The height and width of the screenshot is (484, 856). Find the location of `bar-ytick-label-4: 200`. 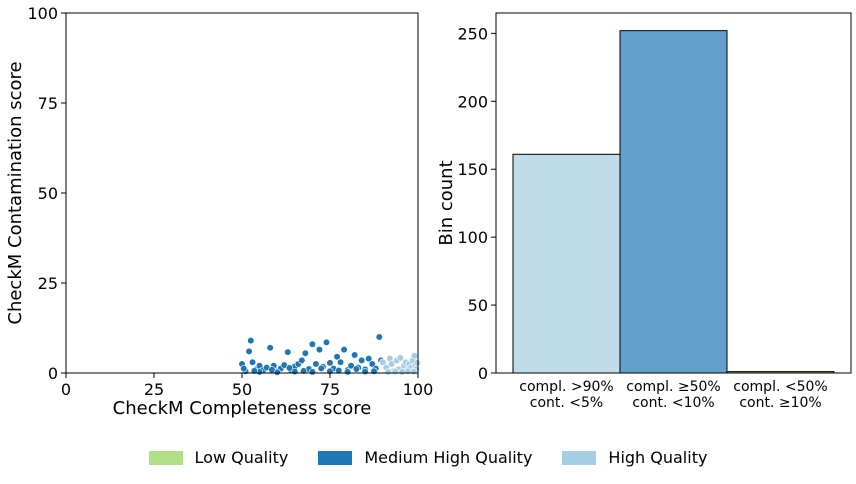

bar-ytick-label-4: 200 is located at coordinates (472, 101).